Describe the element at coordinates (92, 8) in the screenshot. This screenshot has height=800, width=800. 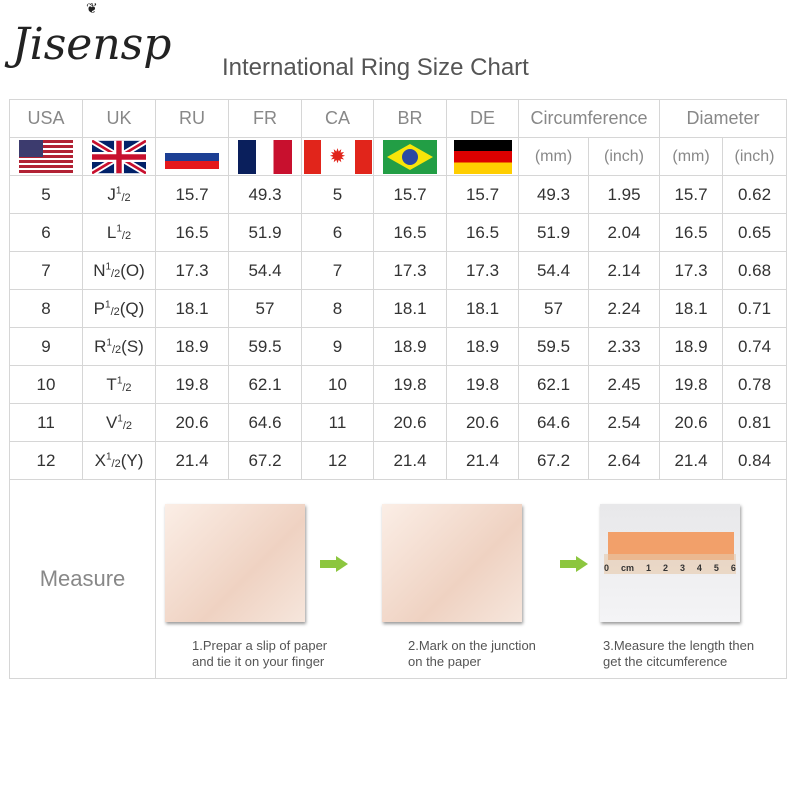
I see `butterfly-icon: ❦` at that location.